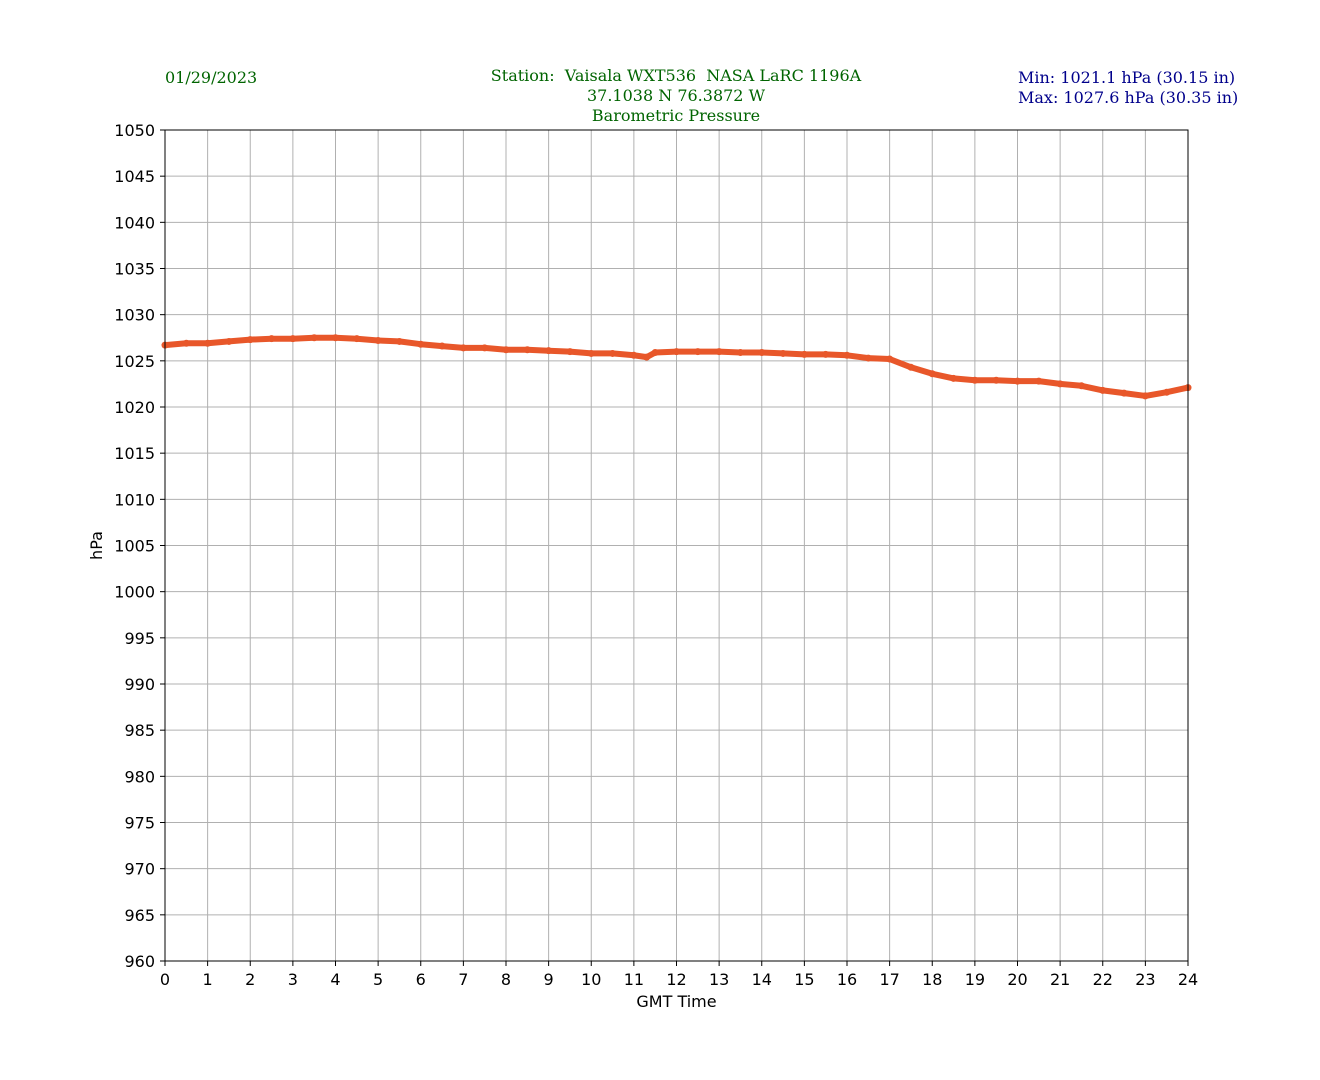  Describe the element at coordinates (211, 77) in the screenshot. I see `date-label: 01/29/2023` at that location.